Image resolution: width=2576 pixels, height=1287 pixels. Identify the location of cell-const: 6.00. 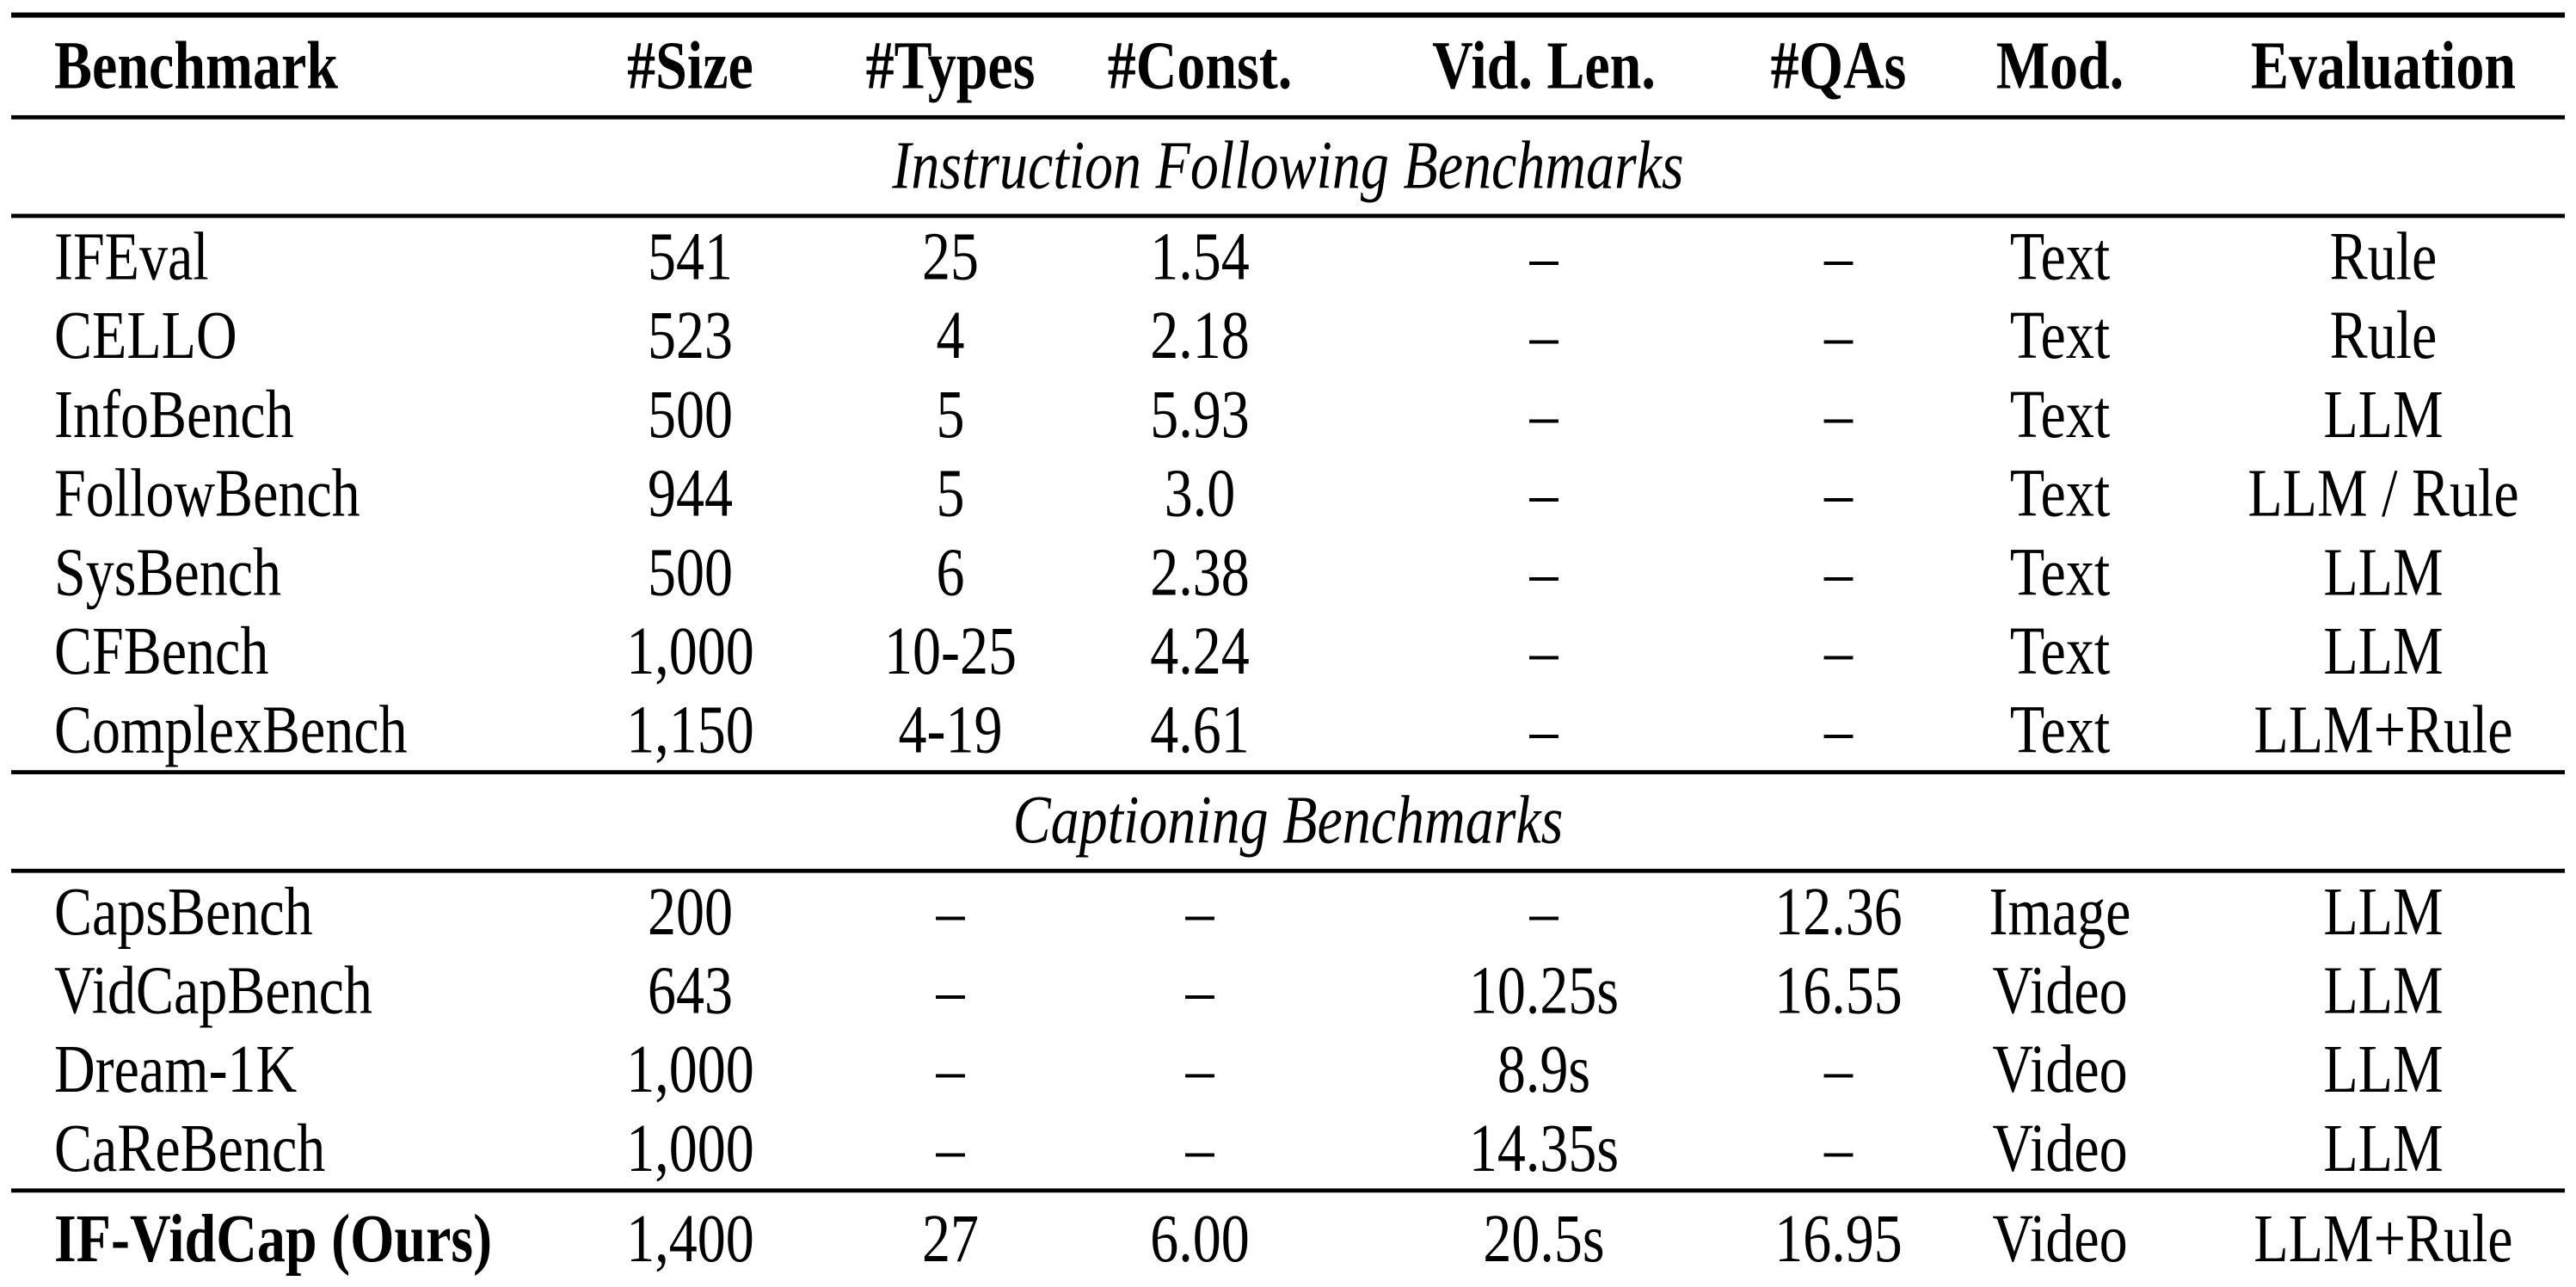
(1200, 1240).